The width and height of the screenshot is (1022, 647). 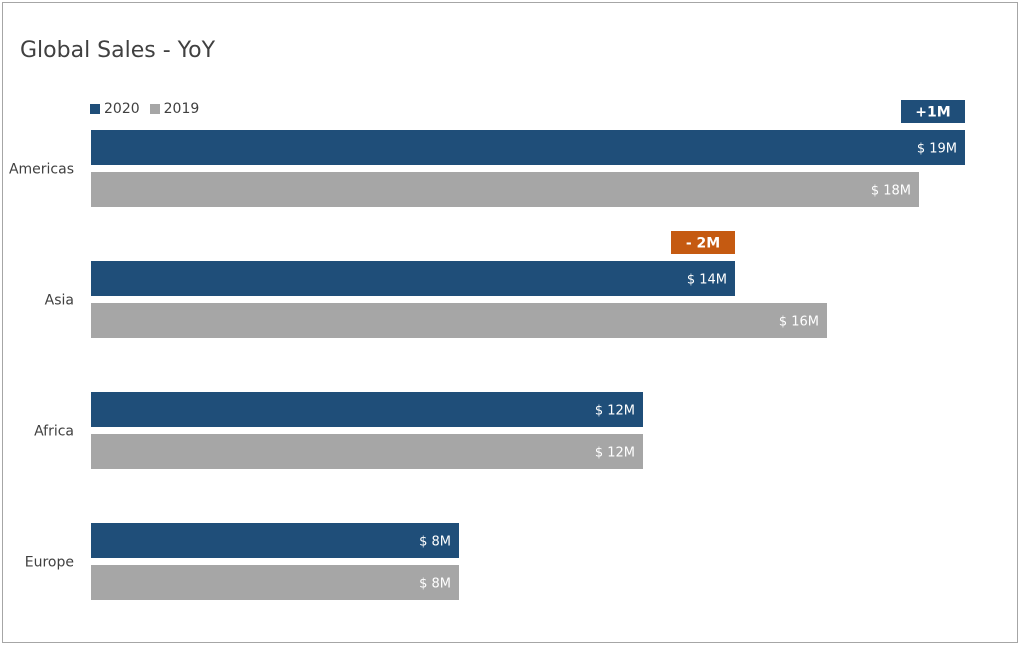 What do you see at coordinates (528, 147) in the screenshot?
I see `bar-americas-2020` at bounding box center [528, 147].